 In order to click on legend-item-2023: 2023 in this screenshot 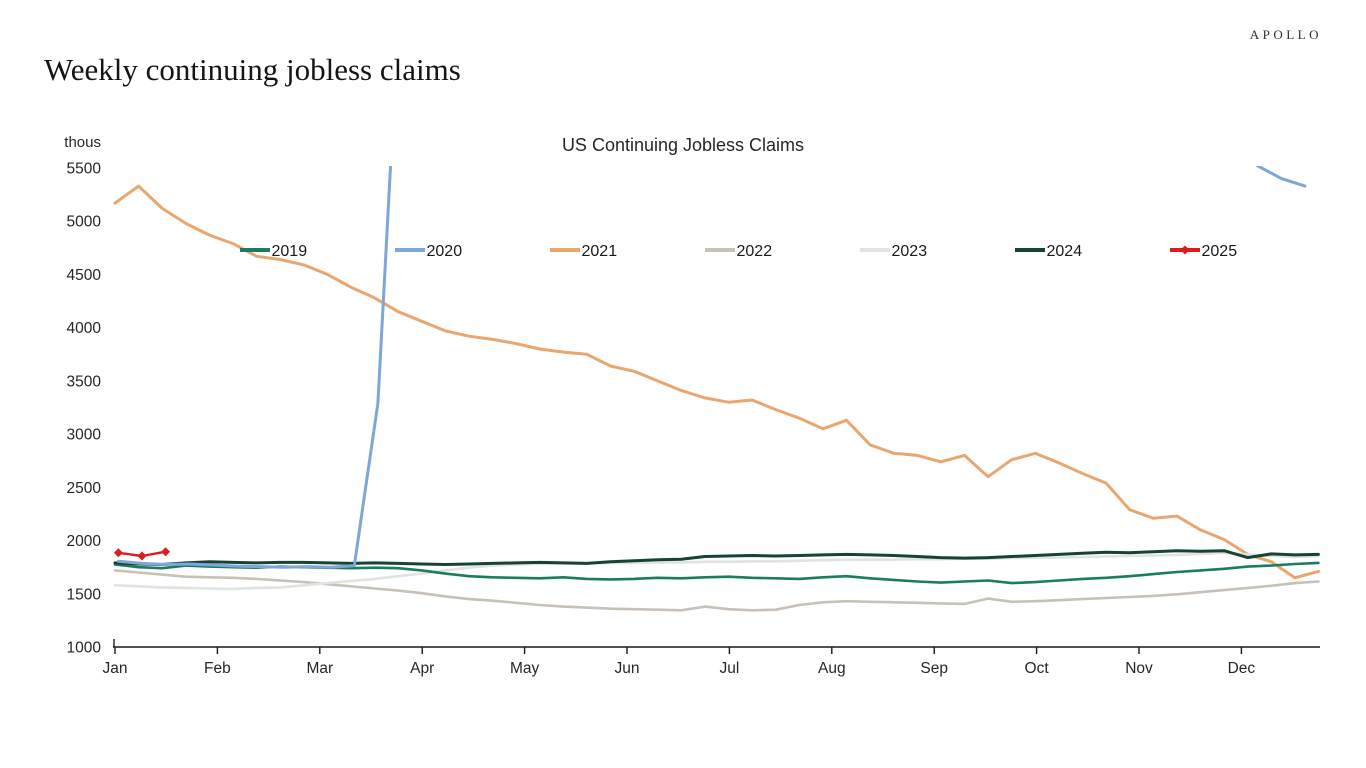, I will do `click(893, 251)`.